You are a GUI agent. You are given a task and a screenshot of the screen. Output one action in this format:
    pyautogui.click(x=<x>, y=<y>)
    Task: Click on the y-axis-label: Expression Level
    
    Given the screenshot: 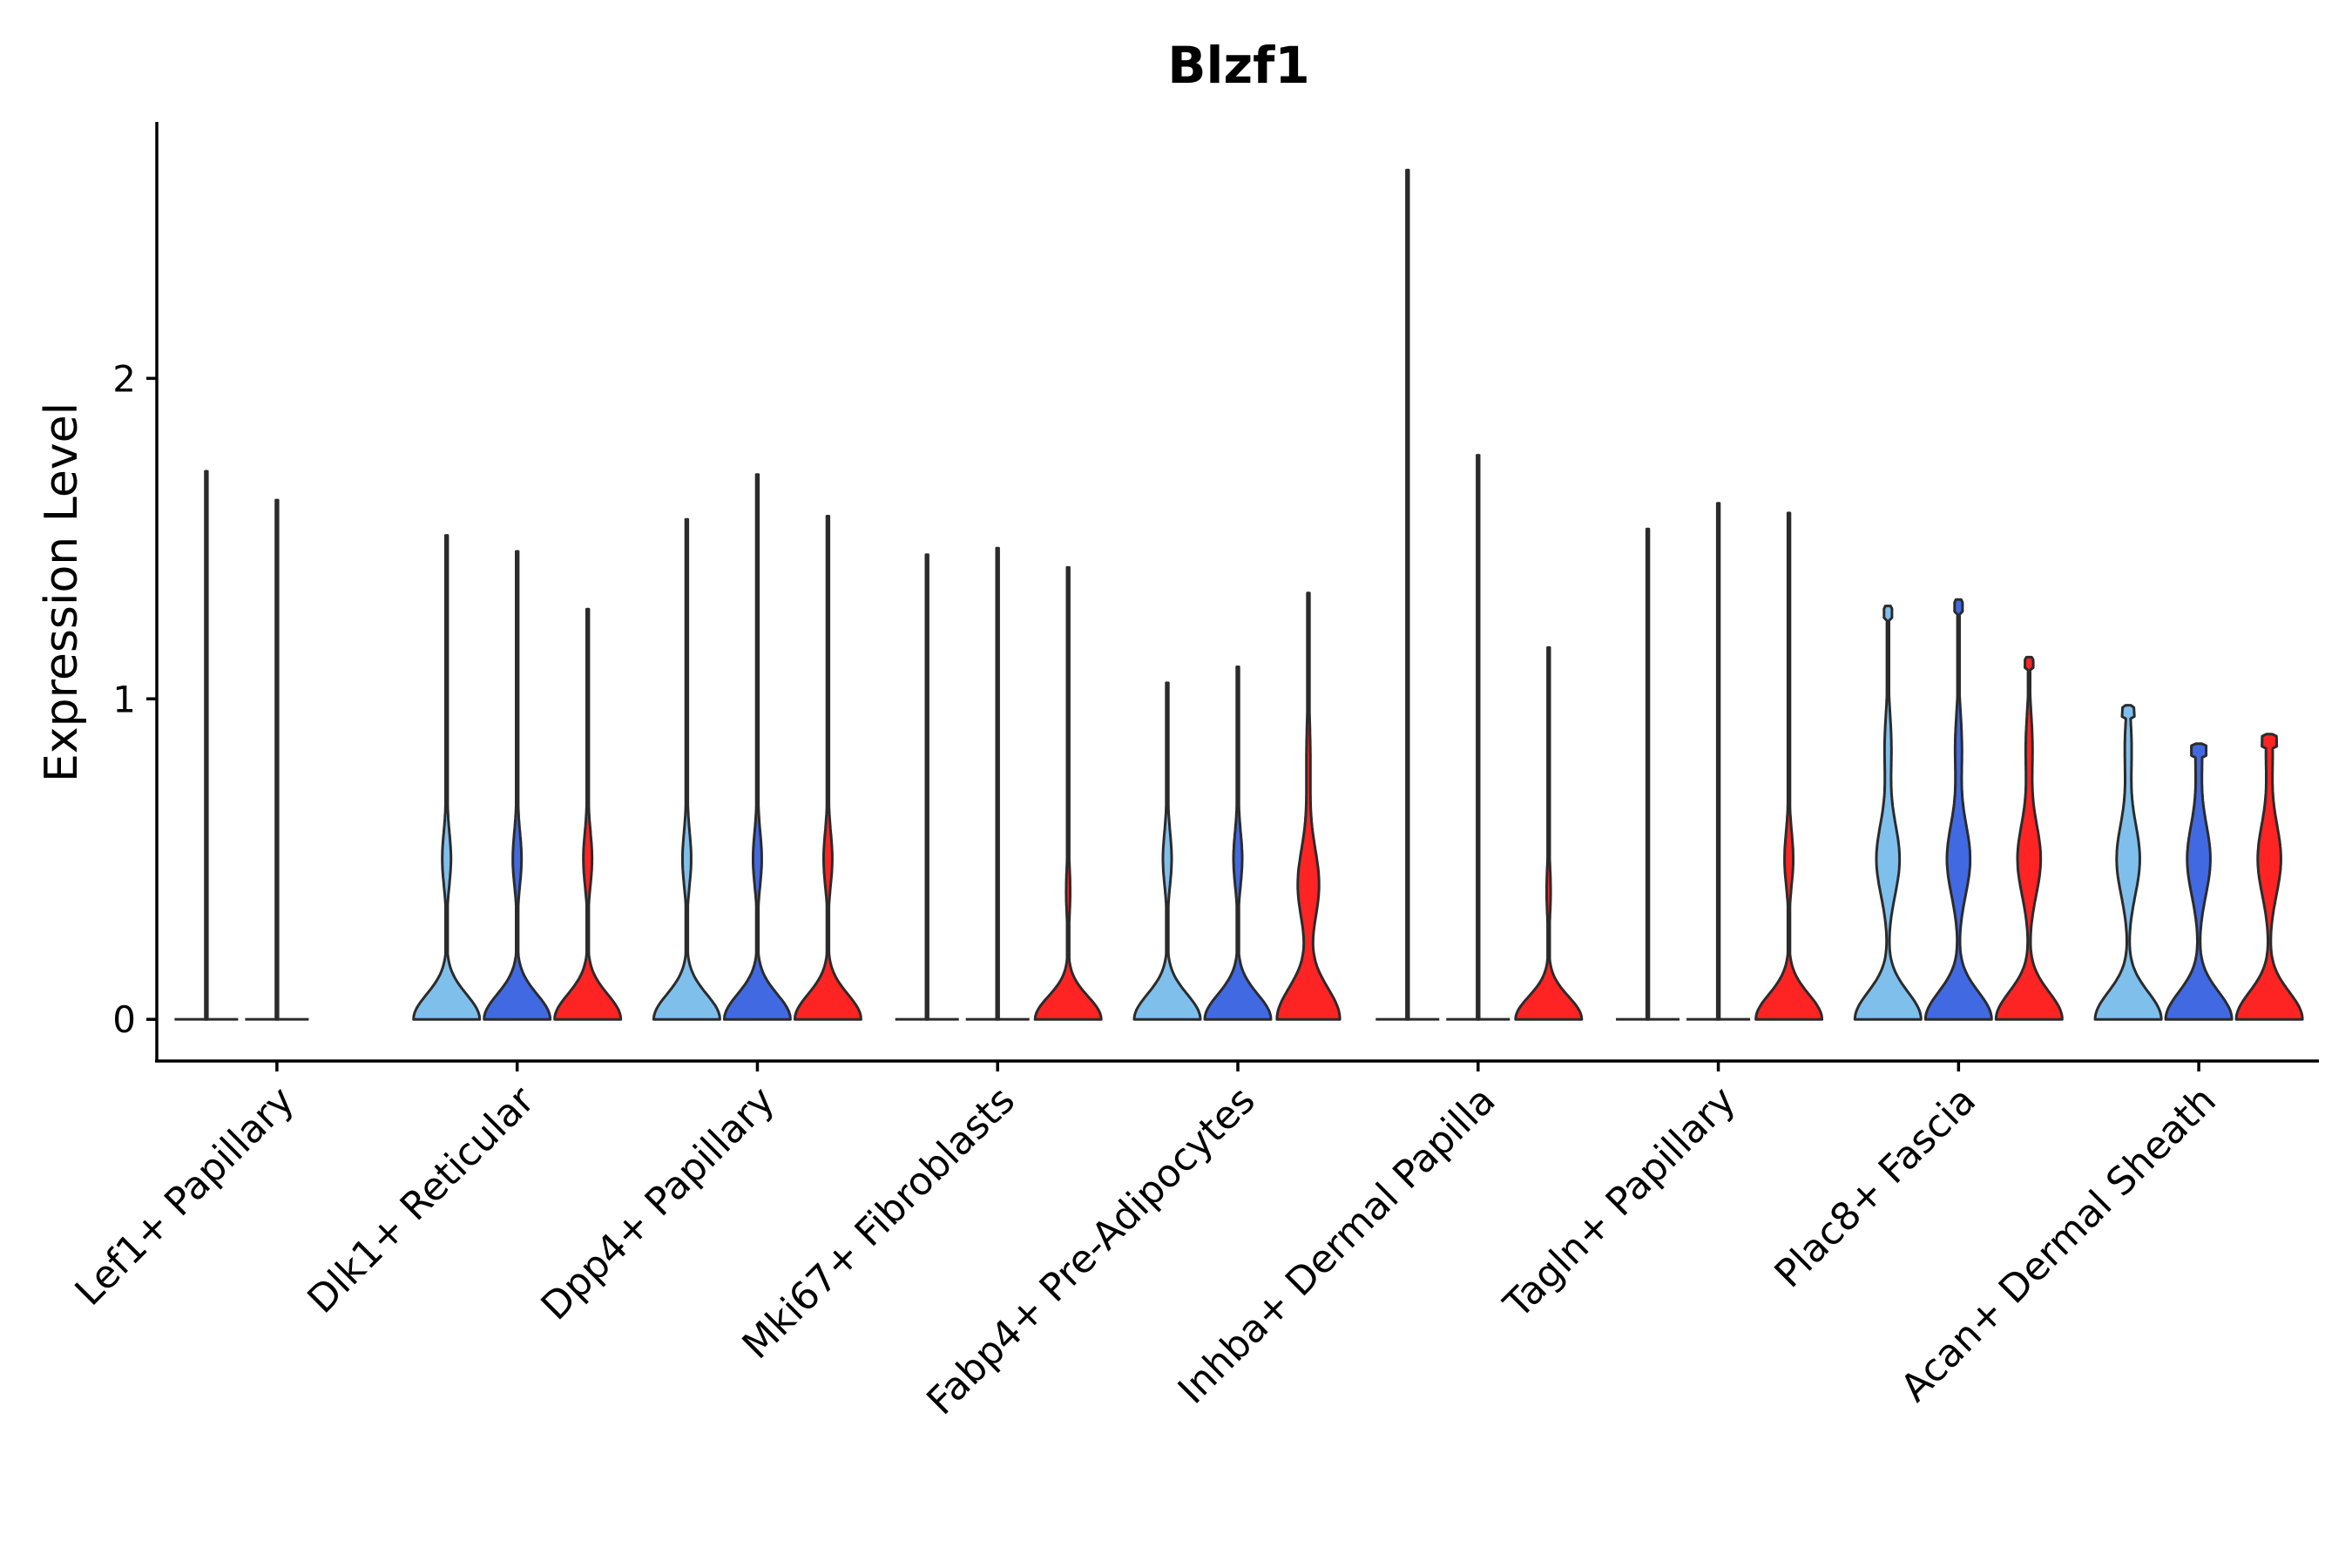 What is the action you would take?
    pyautogui.click(x=62, y=592)
    